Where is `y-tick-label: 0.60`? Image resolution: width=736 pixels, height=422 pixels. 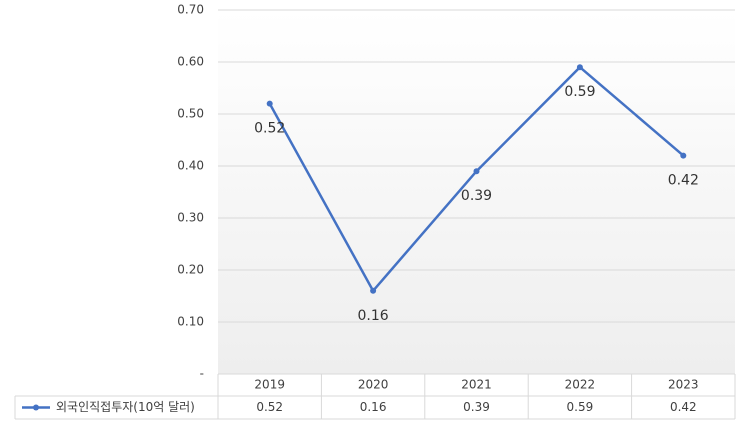 y-tick-label: 0.60 is located at coordinates (190, 62).